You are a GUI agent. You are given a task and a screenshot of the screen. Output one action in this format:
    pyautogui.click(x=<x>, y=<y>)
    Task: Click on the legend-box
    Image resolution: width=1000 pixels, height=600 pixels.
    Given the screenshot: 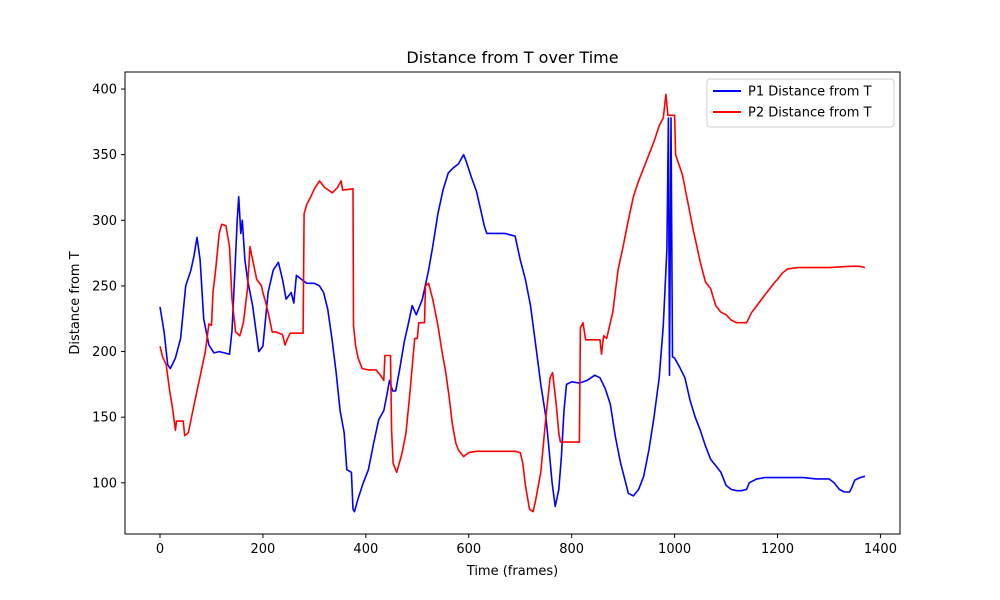 What is the action you would take?
    pyautogui.click(x=800, y=103)
    